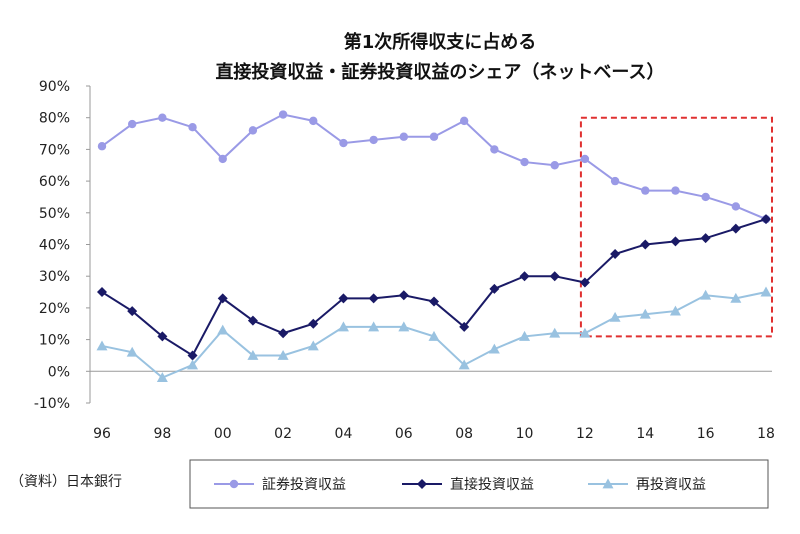 The width and height of the screenshot is (800, 534). I want to click on source-note: （資料）日本銀行, so click(66, 482).